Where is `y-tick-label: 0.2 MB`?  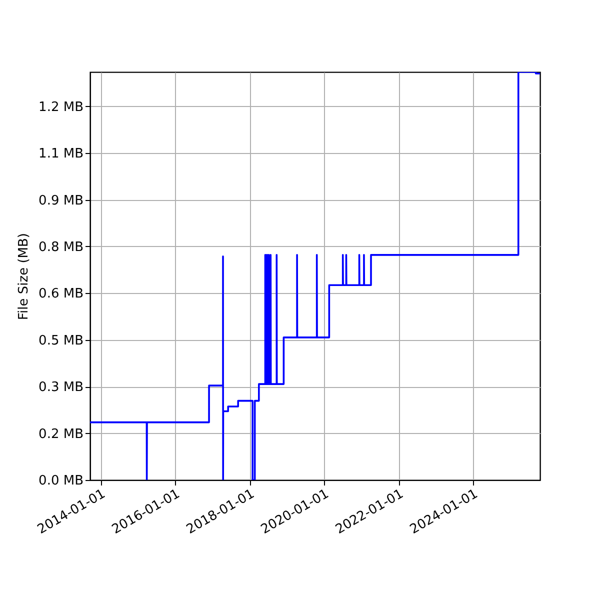 y-tick-label: 0.2 MB is located at coordinates (61, 434).